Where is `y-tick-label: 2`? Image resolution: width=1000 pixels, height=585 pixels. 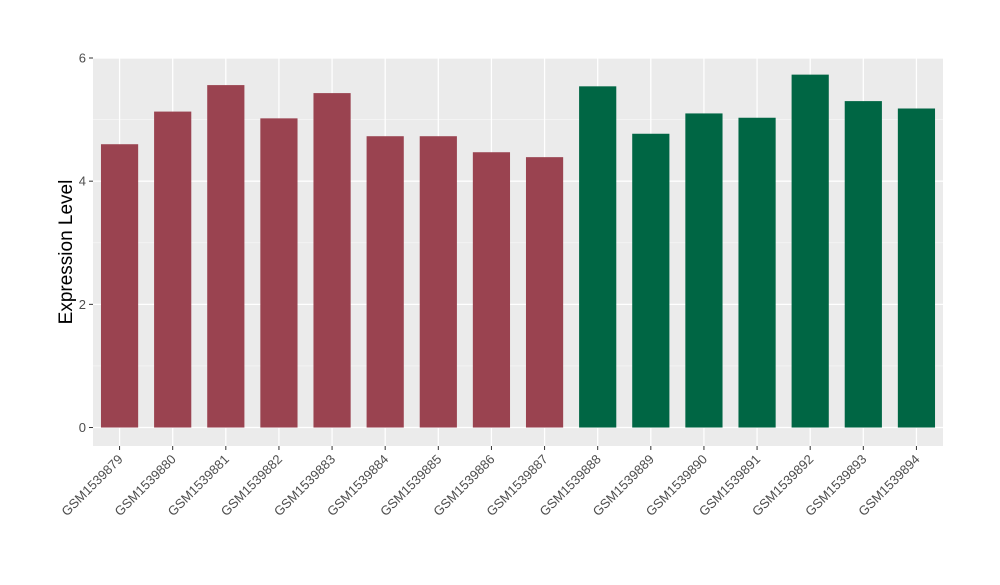
y-tick-label: 2 is located at coordinates (82, 304).